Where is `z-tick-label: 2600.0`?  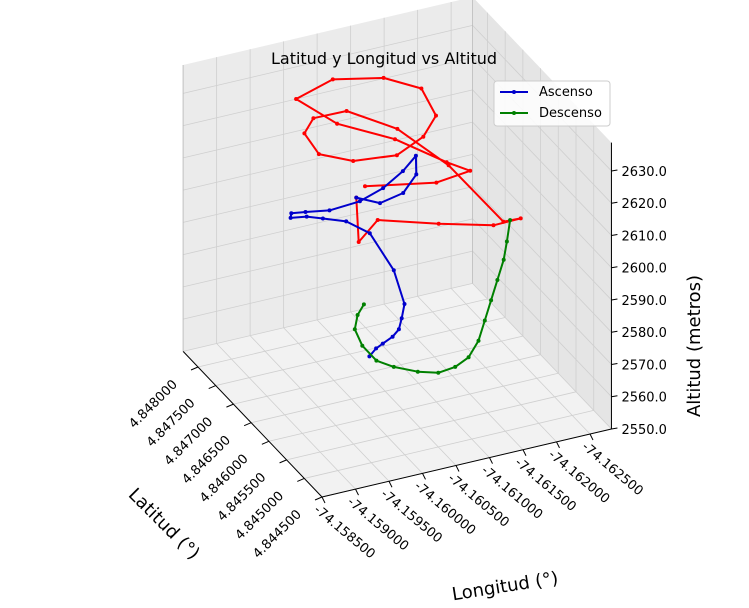 z-tick-label: 2600.0 is located at coordinates (644, 269).